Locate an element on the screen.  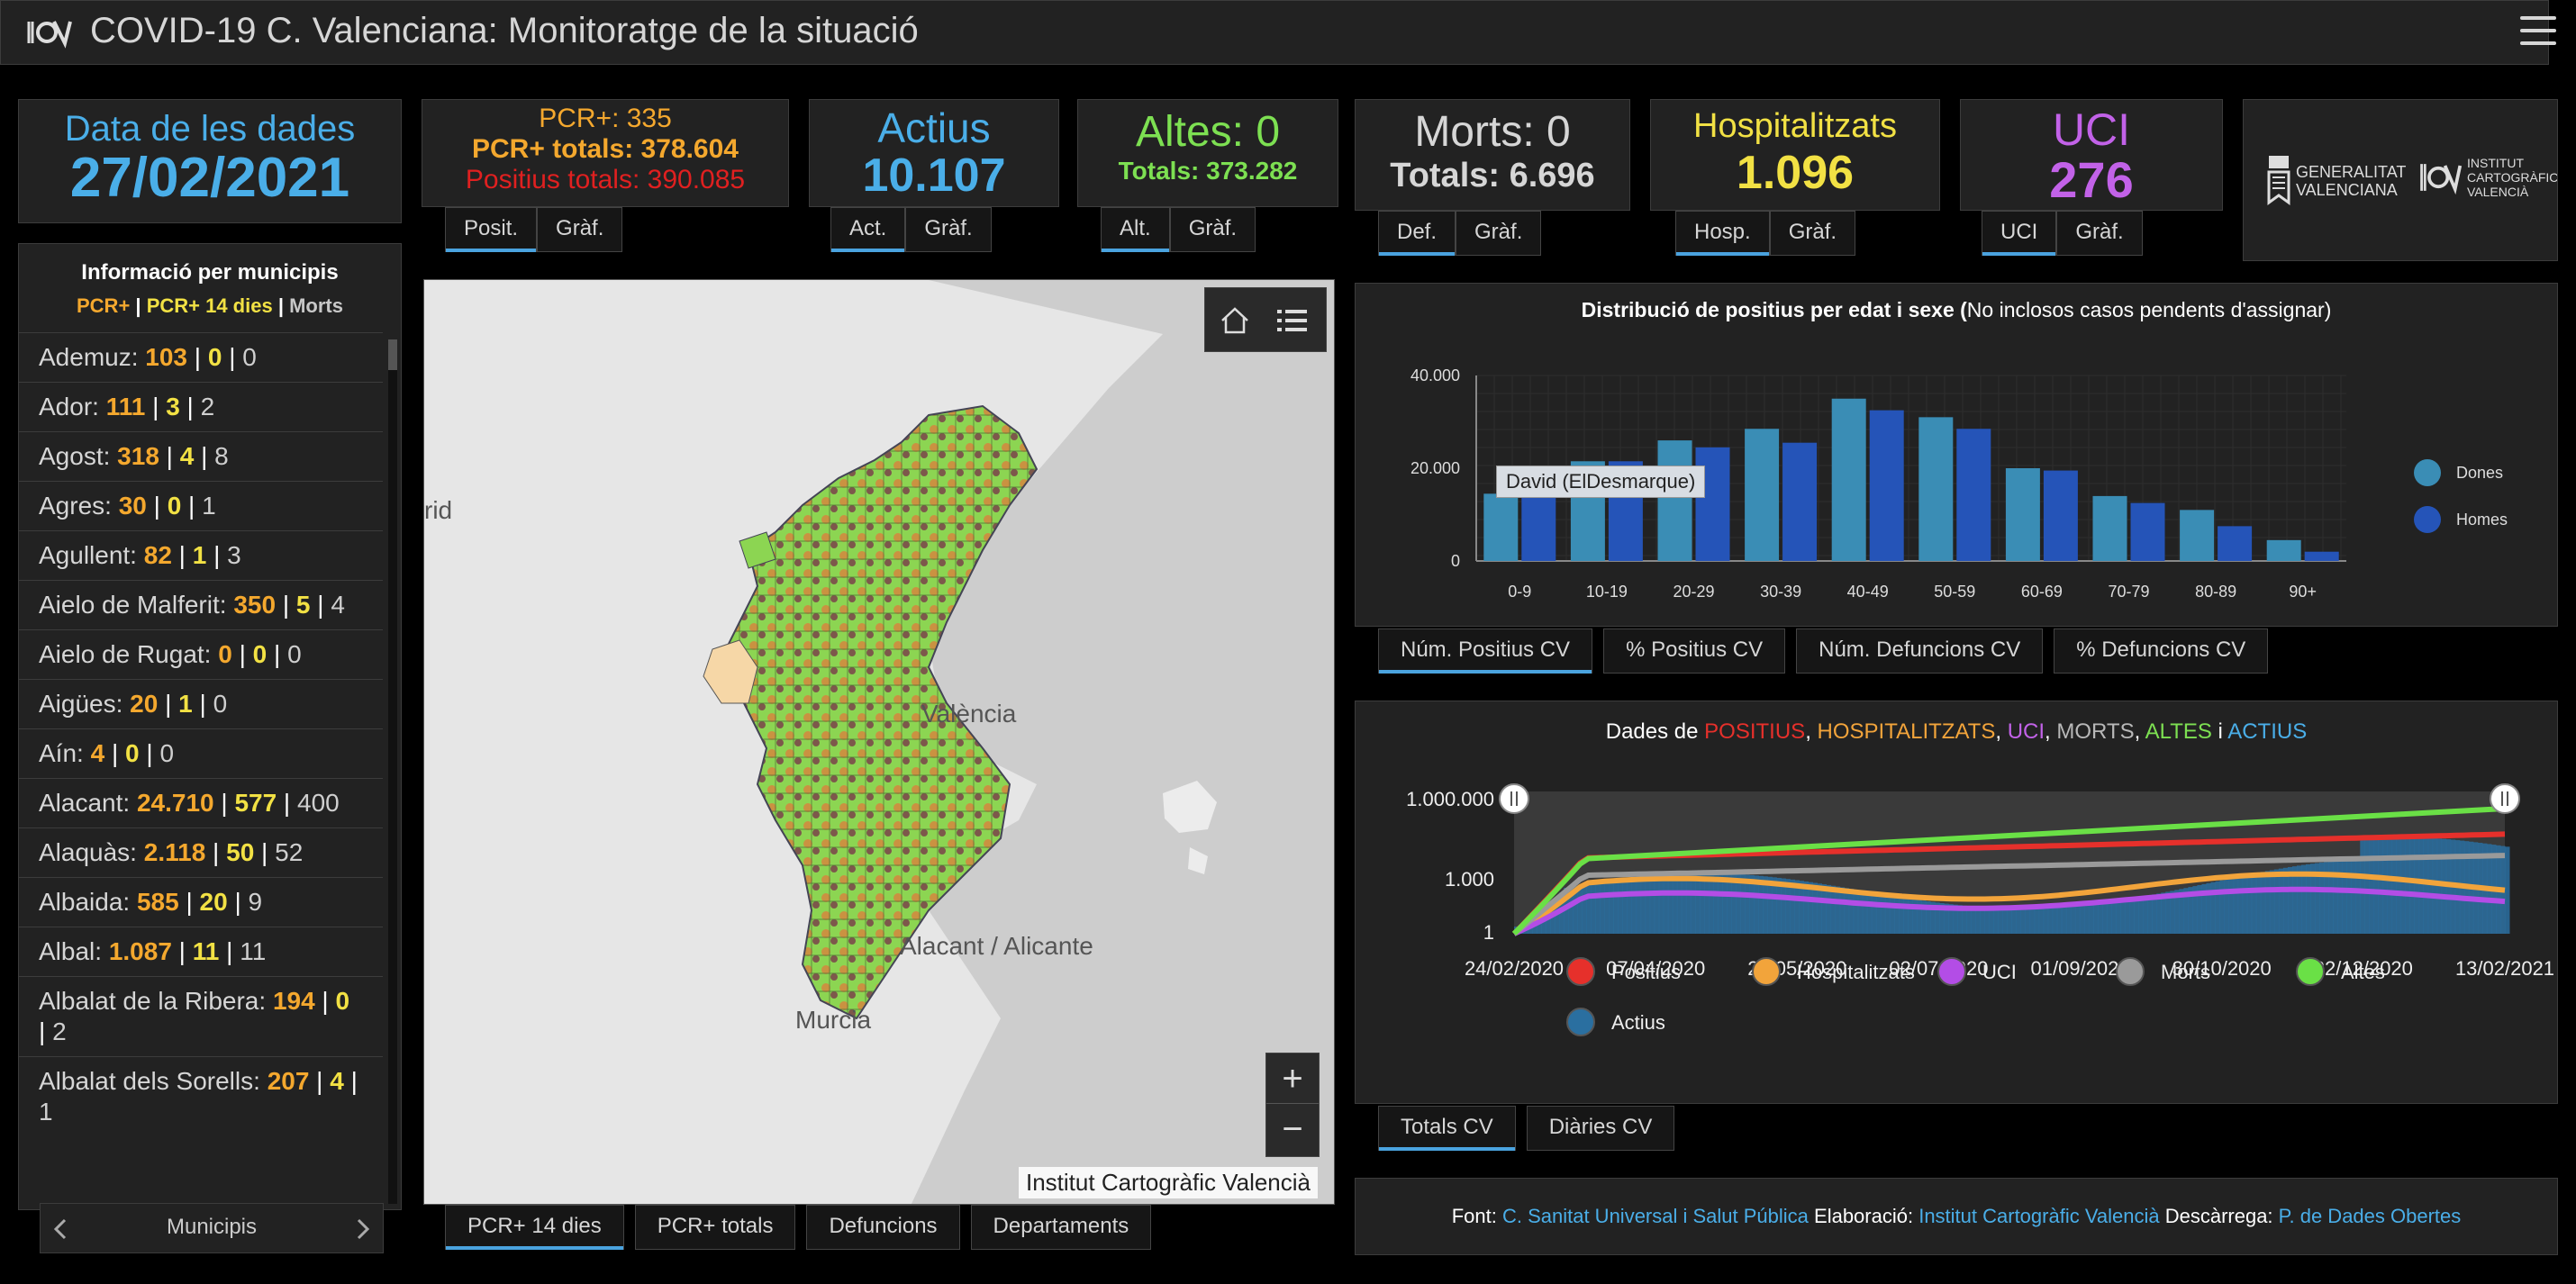
municipi-morts: 2 is located at coordinates (207, 406).